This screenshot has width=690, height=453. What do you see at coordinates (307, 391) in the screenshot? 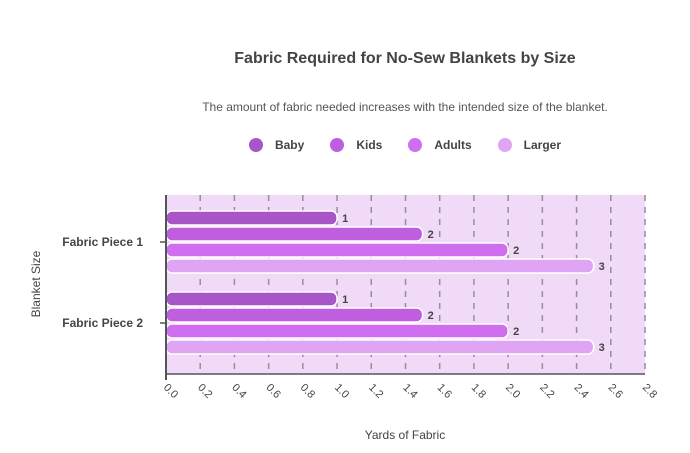
I see `x-tick-label: 0.8` at bounding box center [307, 391].